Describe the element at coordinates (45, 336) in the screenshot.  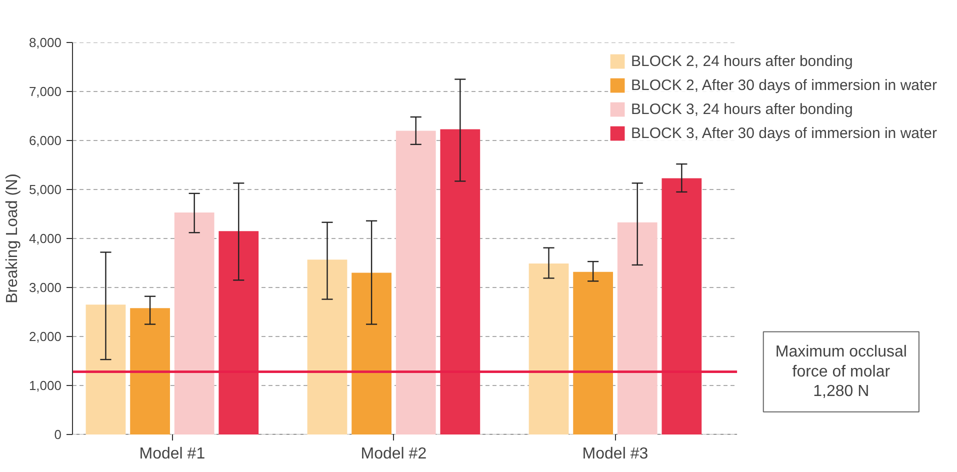
I see `y-tick-label: 2,000` at that location.